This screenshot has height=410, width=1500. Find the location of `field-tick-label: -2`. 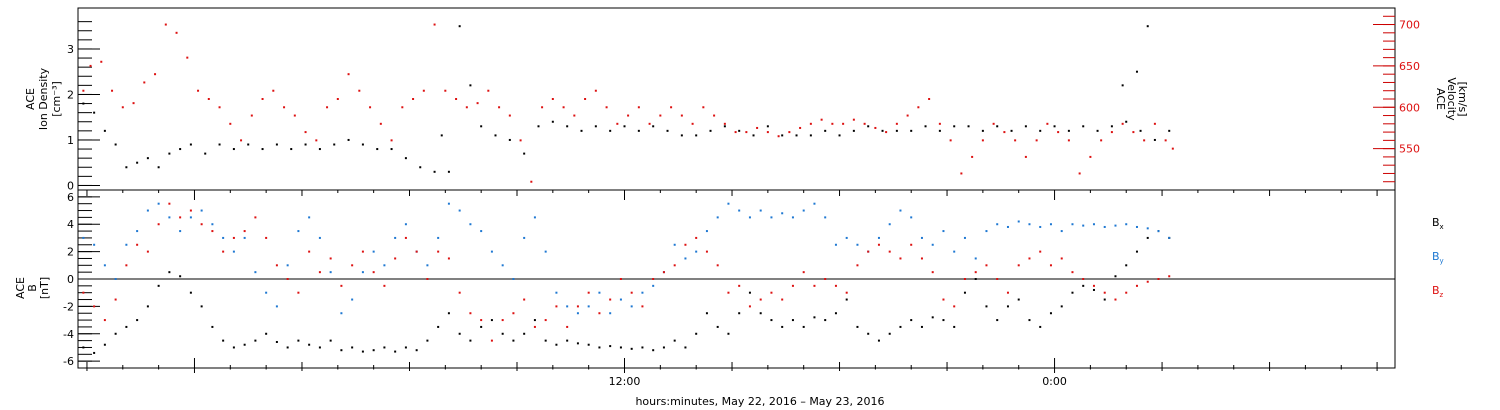

field-tick-label: -2 is located at coordinates (68, 306).